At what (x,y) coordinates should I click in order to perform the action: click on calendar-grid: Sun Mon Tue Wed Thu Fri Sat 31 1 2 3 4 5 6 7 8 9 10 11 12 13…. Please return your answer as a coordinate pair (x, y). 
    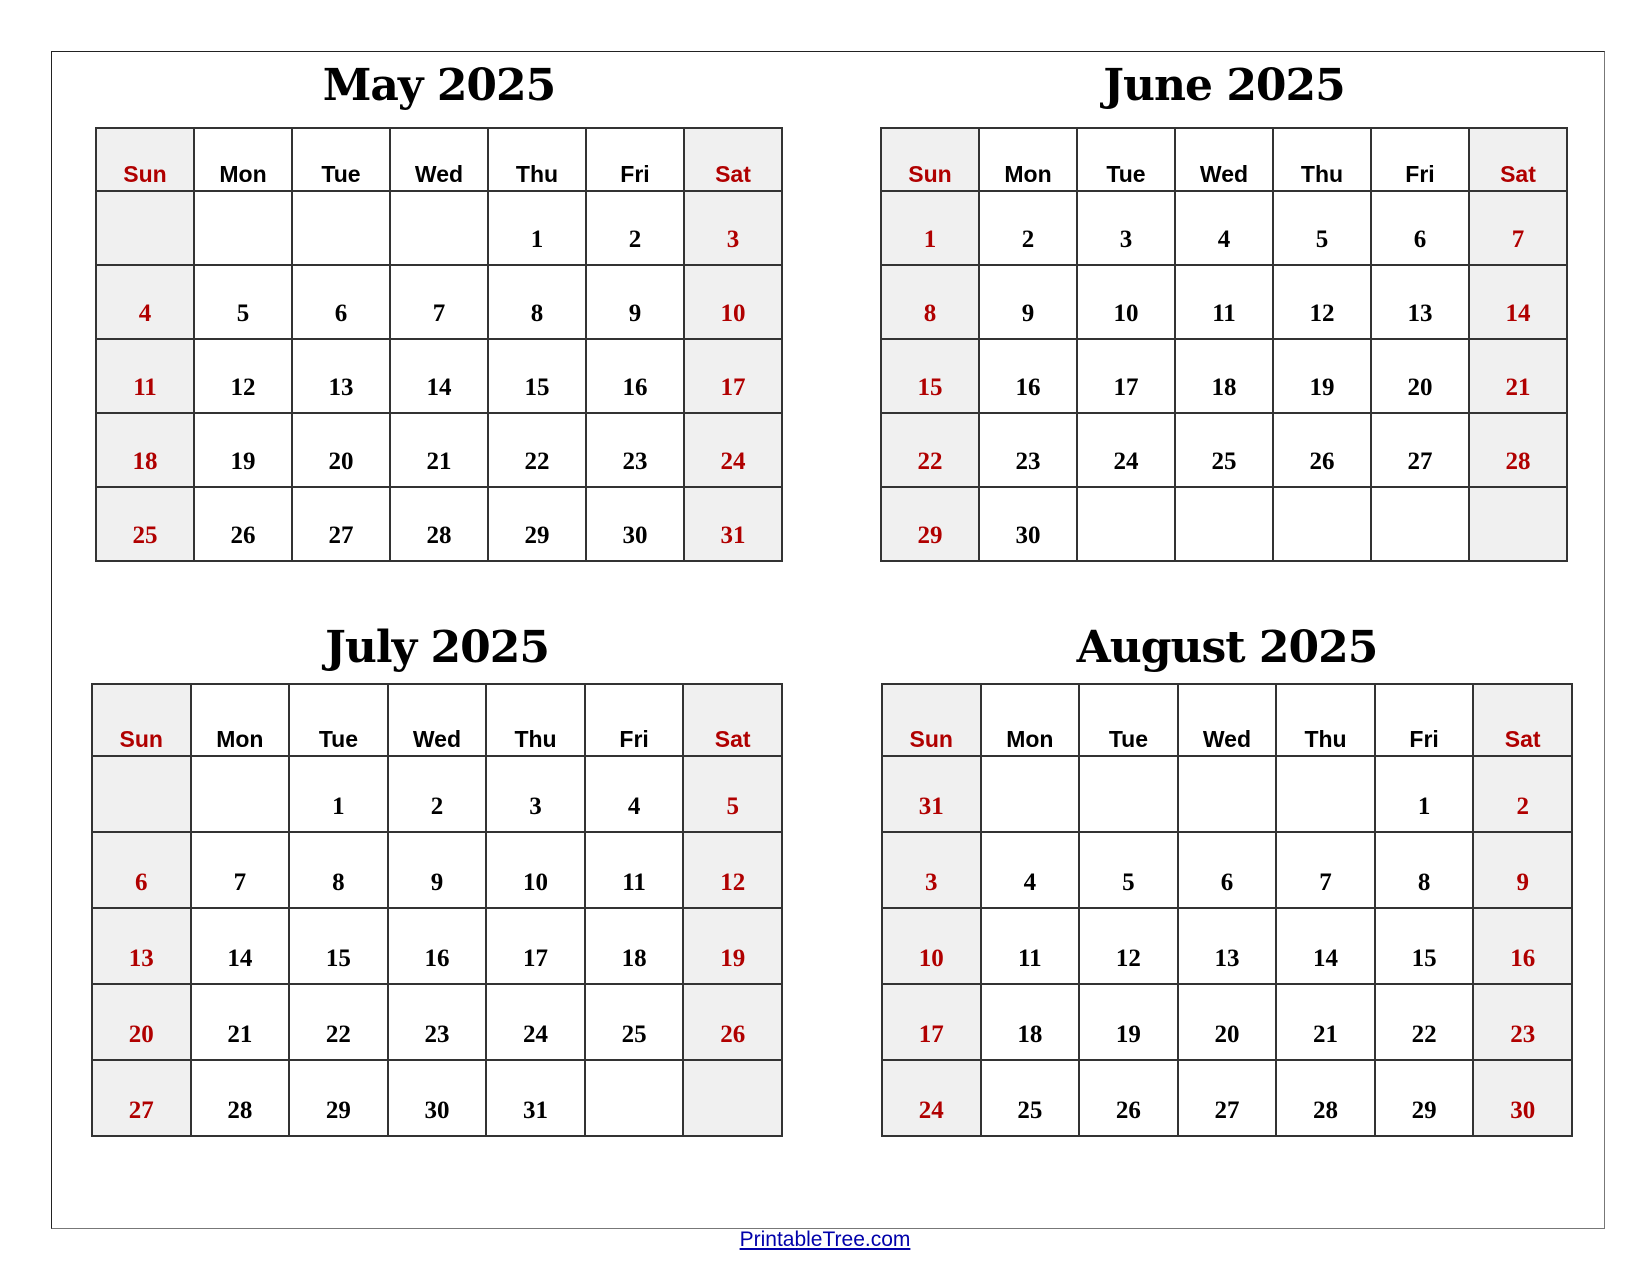
    Looking at the image, I should click on (1227, 910).